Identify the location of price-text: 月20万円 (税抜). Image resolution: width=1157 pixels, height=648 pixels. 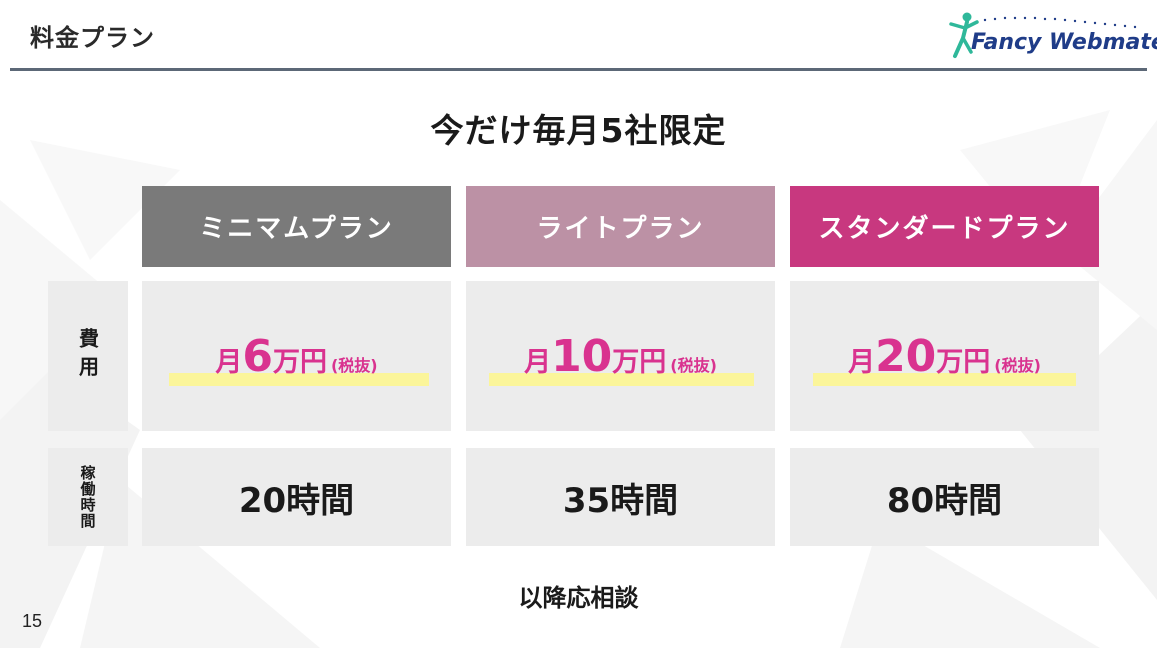
(944, 356).